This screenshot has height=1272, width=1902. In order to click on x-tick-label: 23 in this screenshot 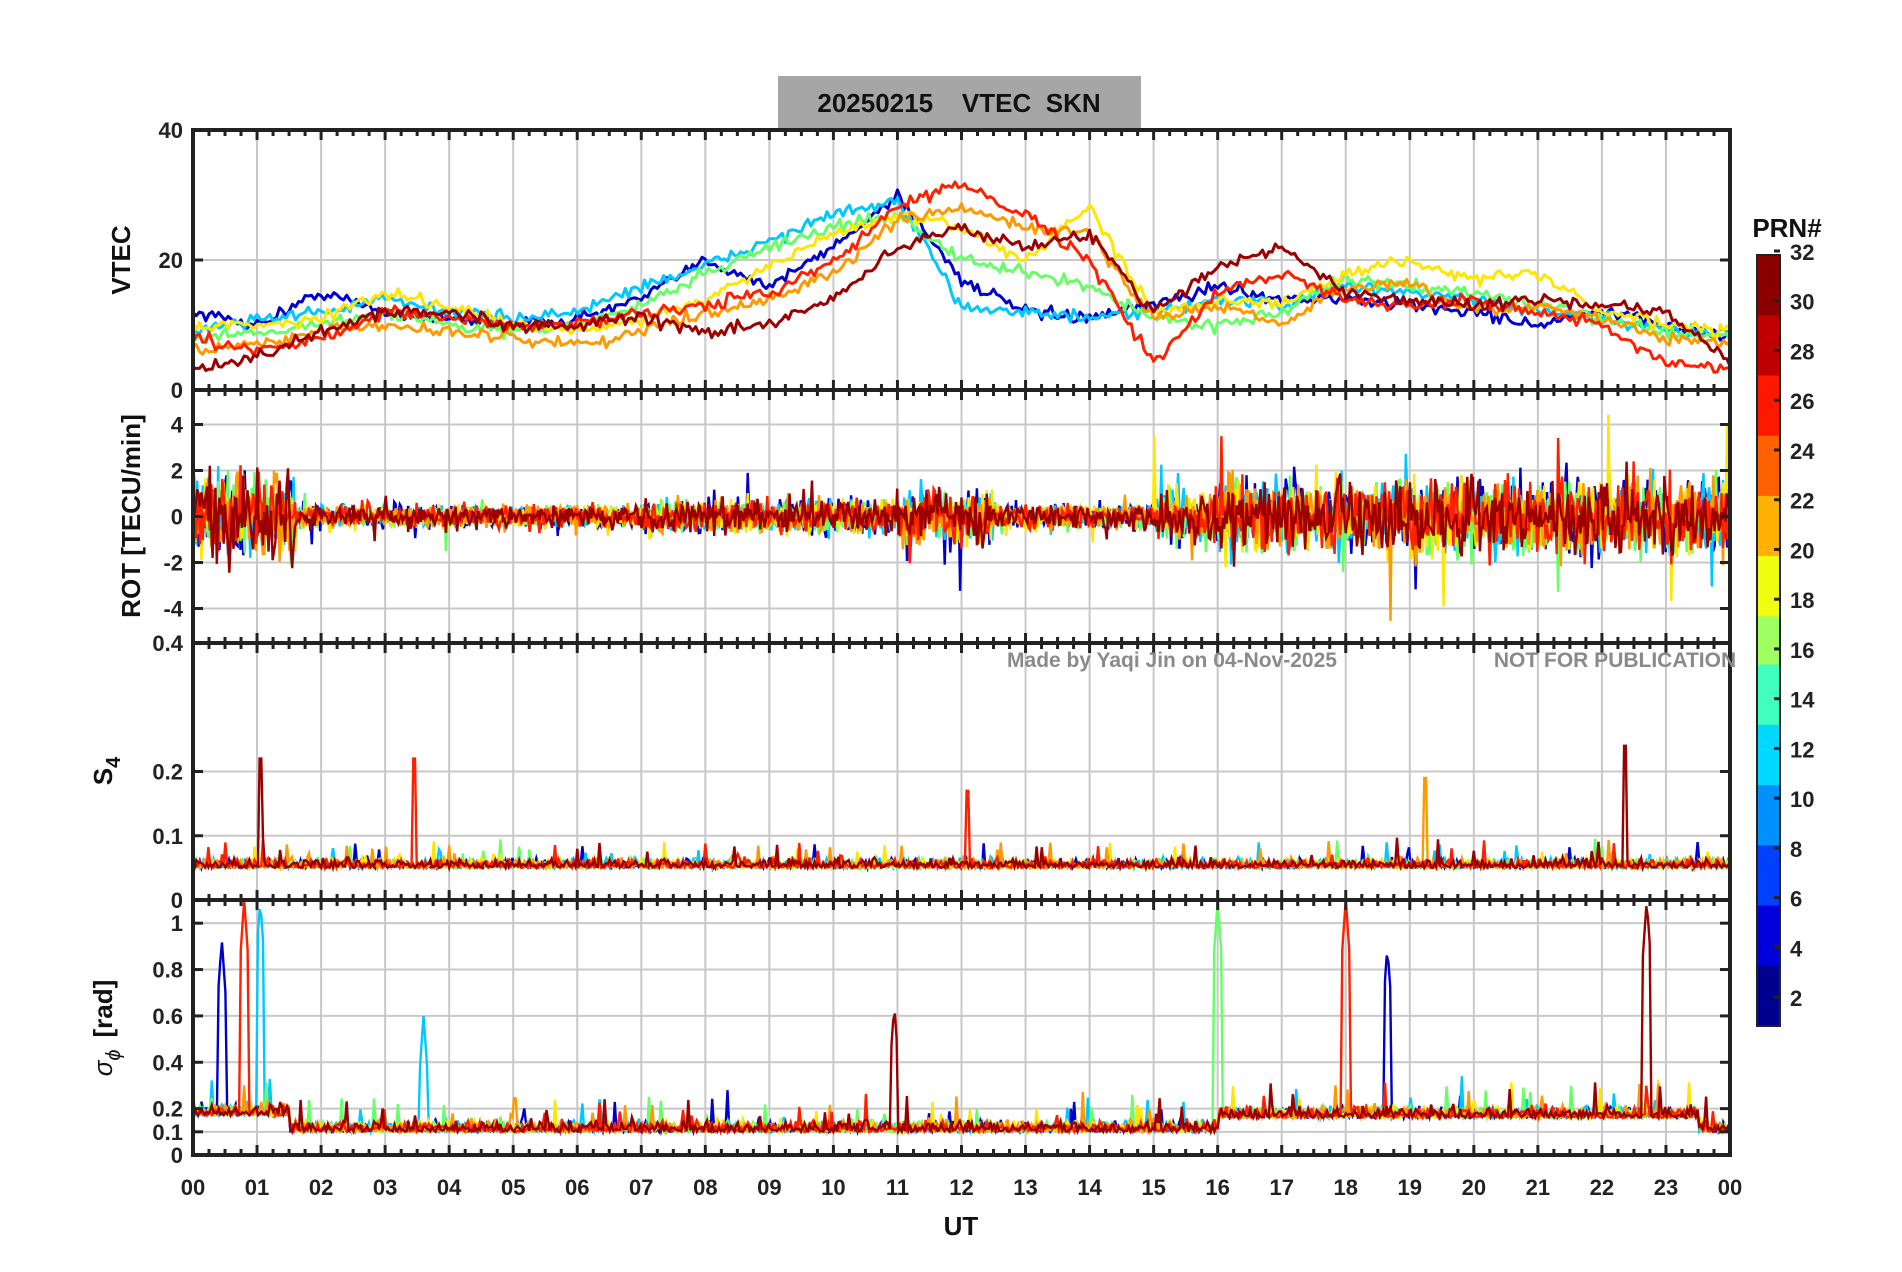, I will do `click(1666, 1187)`.